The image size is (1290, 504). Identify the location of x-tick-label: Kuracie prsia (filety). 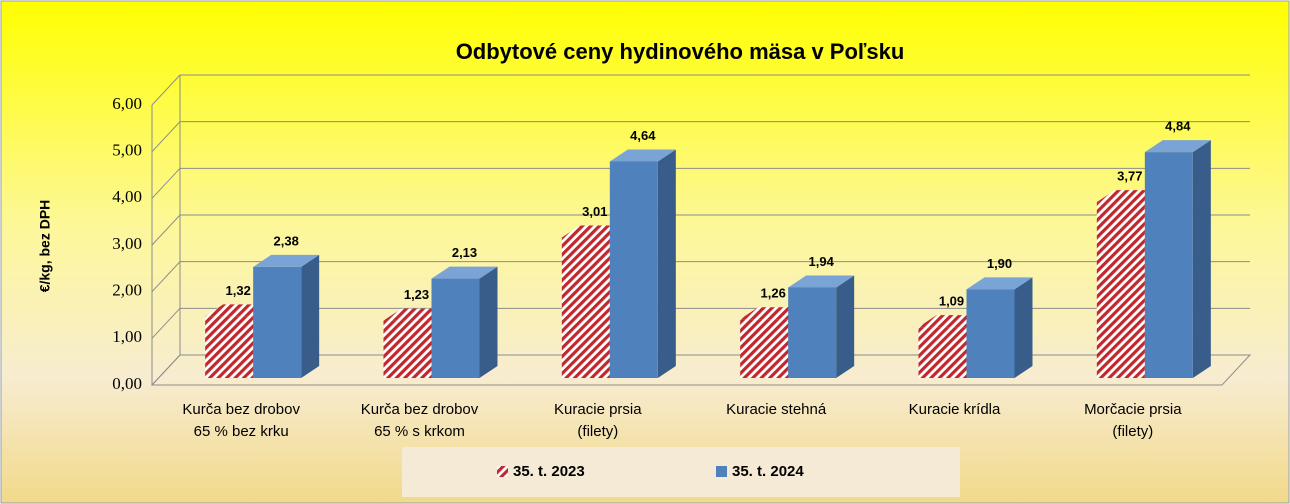
(598, 420).